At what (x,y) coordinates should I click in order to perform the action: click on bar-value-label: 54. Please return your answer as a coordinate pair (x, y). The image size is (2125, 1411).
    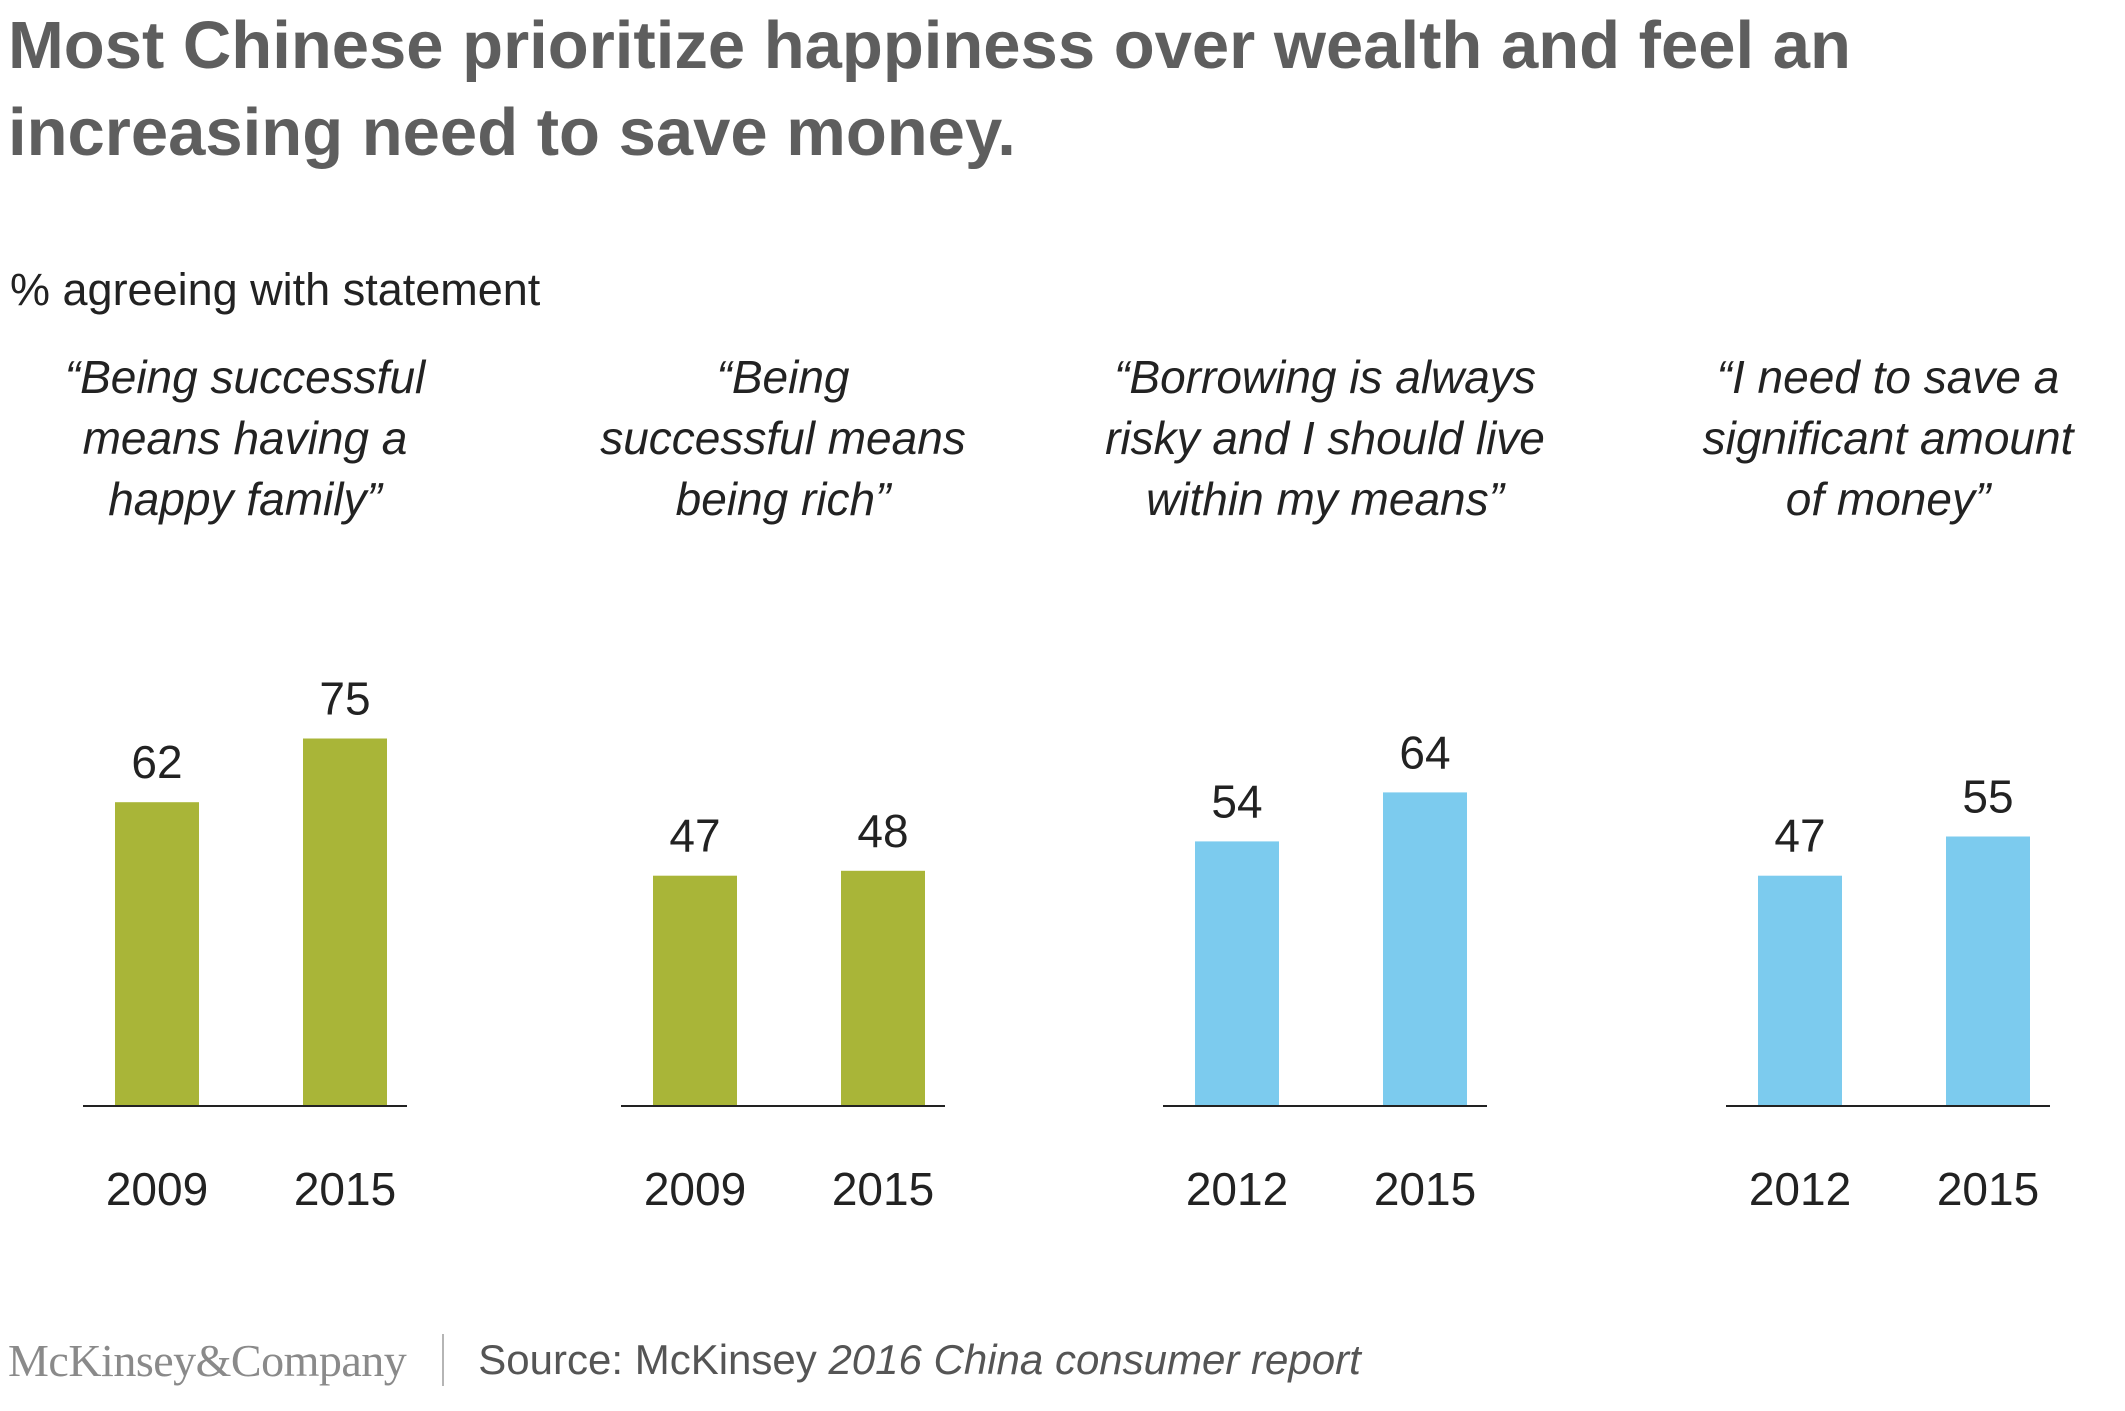
    Looking at the image, I should click on (1236, 801).